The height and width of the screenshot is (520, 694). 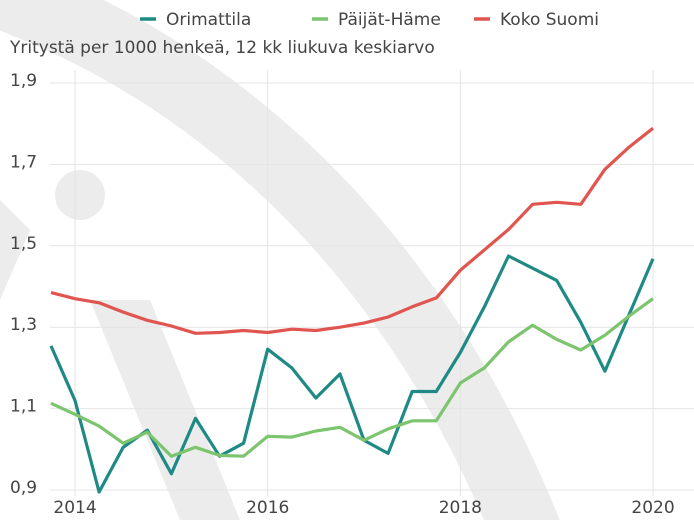 What do you see at coordinates (23, 81) in the screenshot?
I see `y-tick-label: 1,9` at bounding box center [23, 81].